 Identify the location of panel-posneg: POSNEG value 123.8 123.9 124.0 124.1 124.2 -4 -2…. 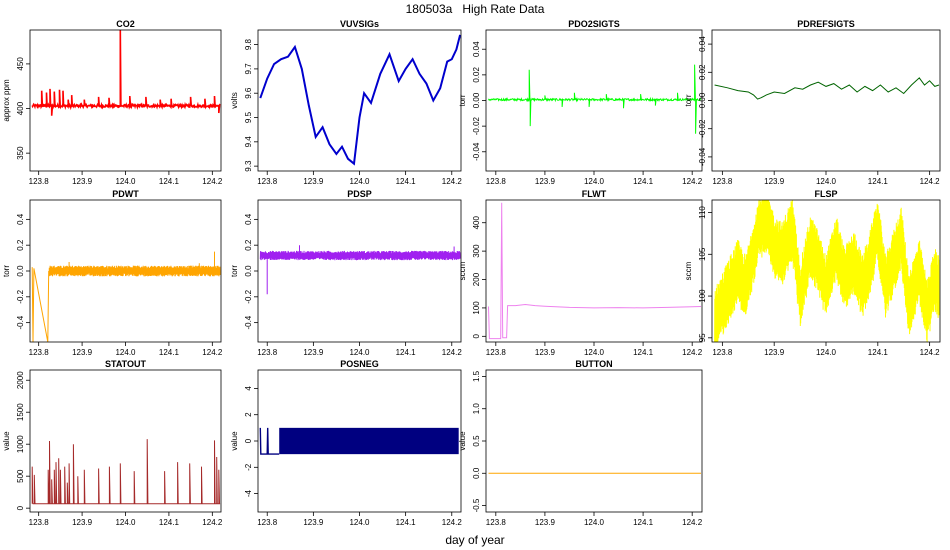
(346, 443).